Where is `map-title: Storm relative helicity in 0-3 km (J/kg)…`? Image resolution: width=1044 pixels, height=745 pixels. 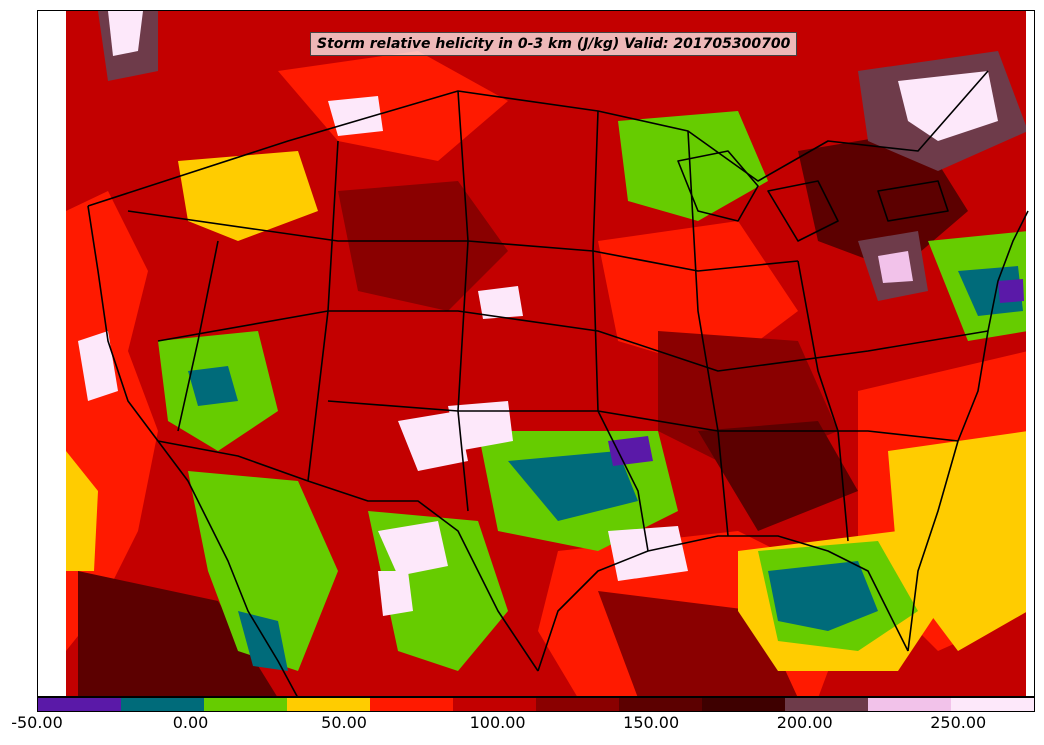
map-title: Storm relative helicity in 0-3 km (J/kg)… is located at coordinates (554, 44).